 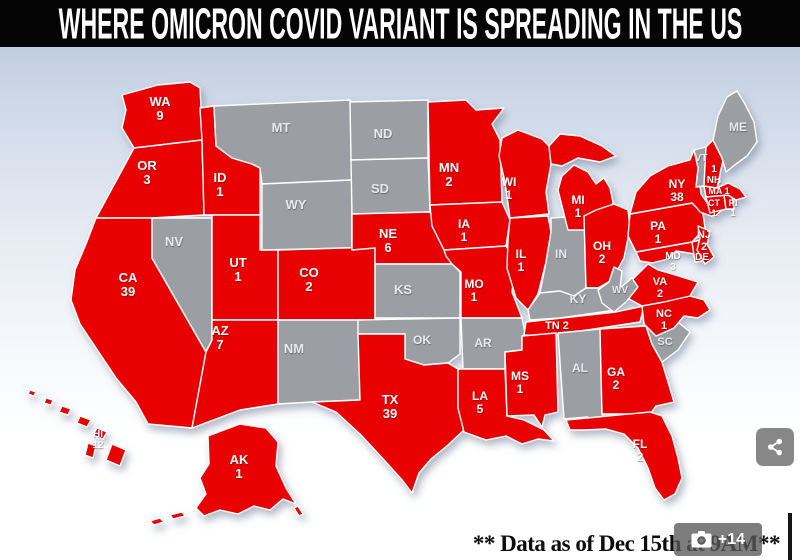 What do you see at coordinates (673, 262) in the screenshot?
I see `state-label-MD: MD 3` at bounding box center [673, 262].